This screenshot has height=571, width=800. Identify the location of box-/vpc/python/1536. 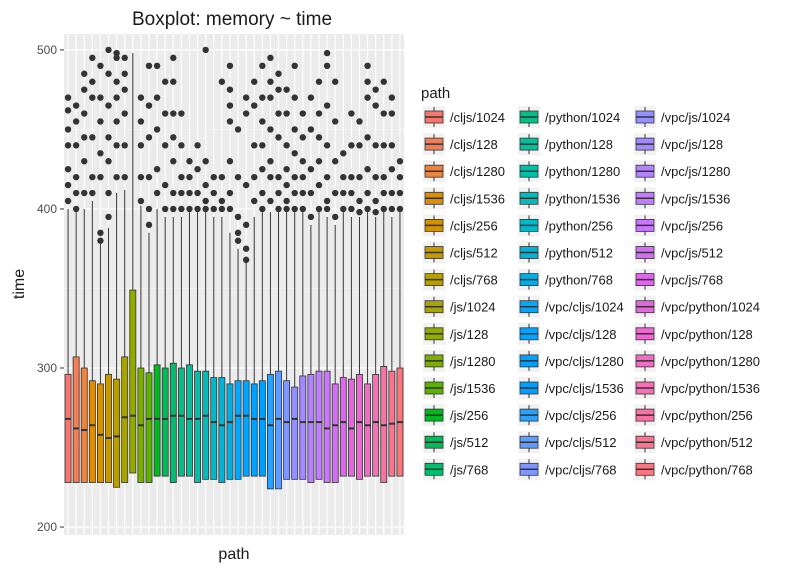
(376, 281).